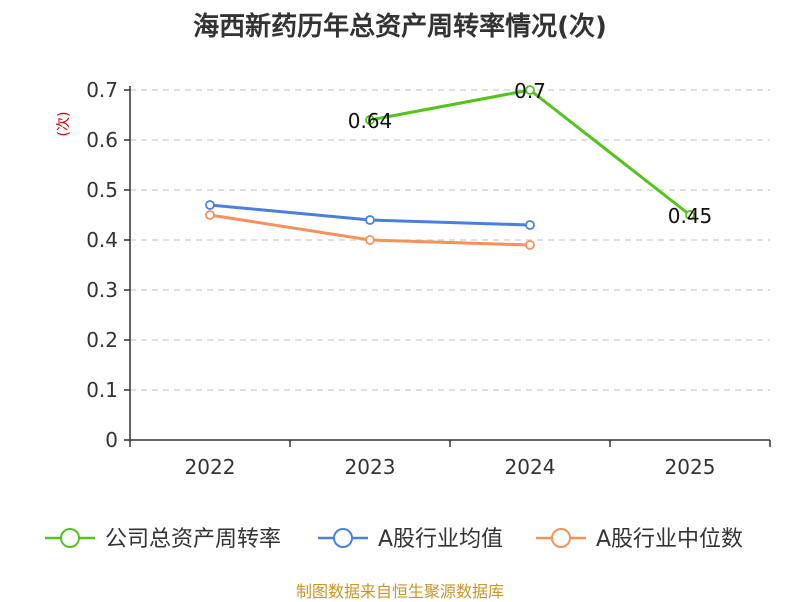  Describe the element at coordinates (399, 591) in the screenshot. I see `source-note: 制图数据来自恒生聚源数据库` at that location.